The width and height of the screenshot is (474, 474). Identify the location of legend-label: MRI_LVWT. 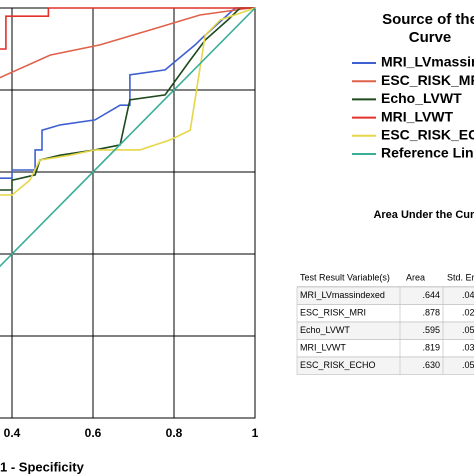
(417, 116).